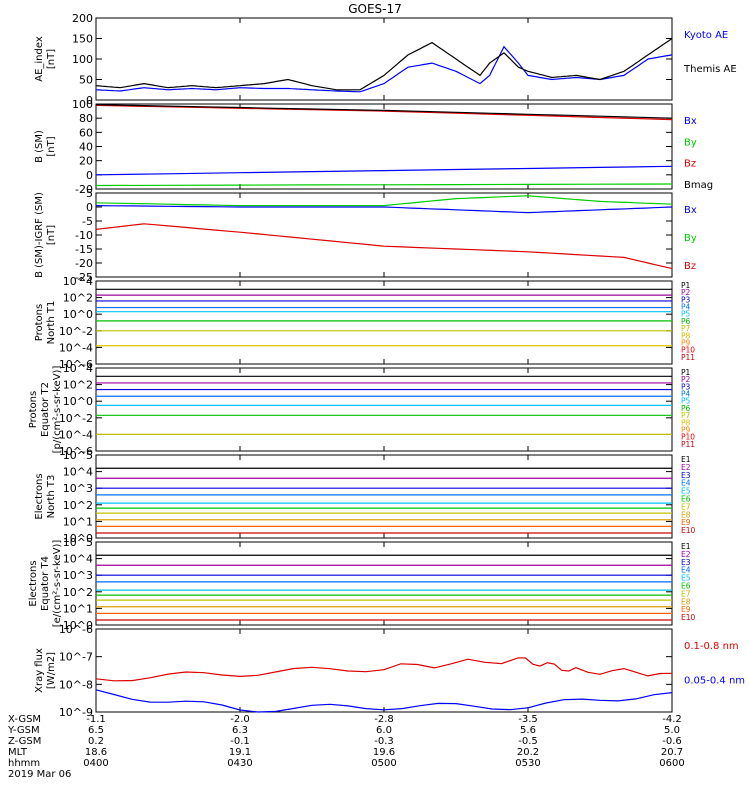 The image size is (750, 804). I want to click on legend-label: E5, so click(686, 491).